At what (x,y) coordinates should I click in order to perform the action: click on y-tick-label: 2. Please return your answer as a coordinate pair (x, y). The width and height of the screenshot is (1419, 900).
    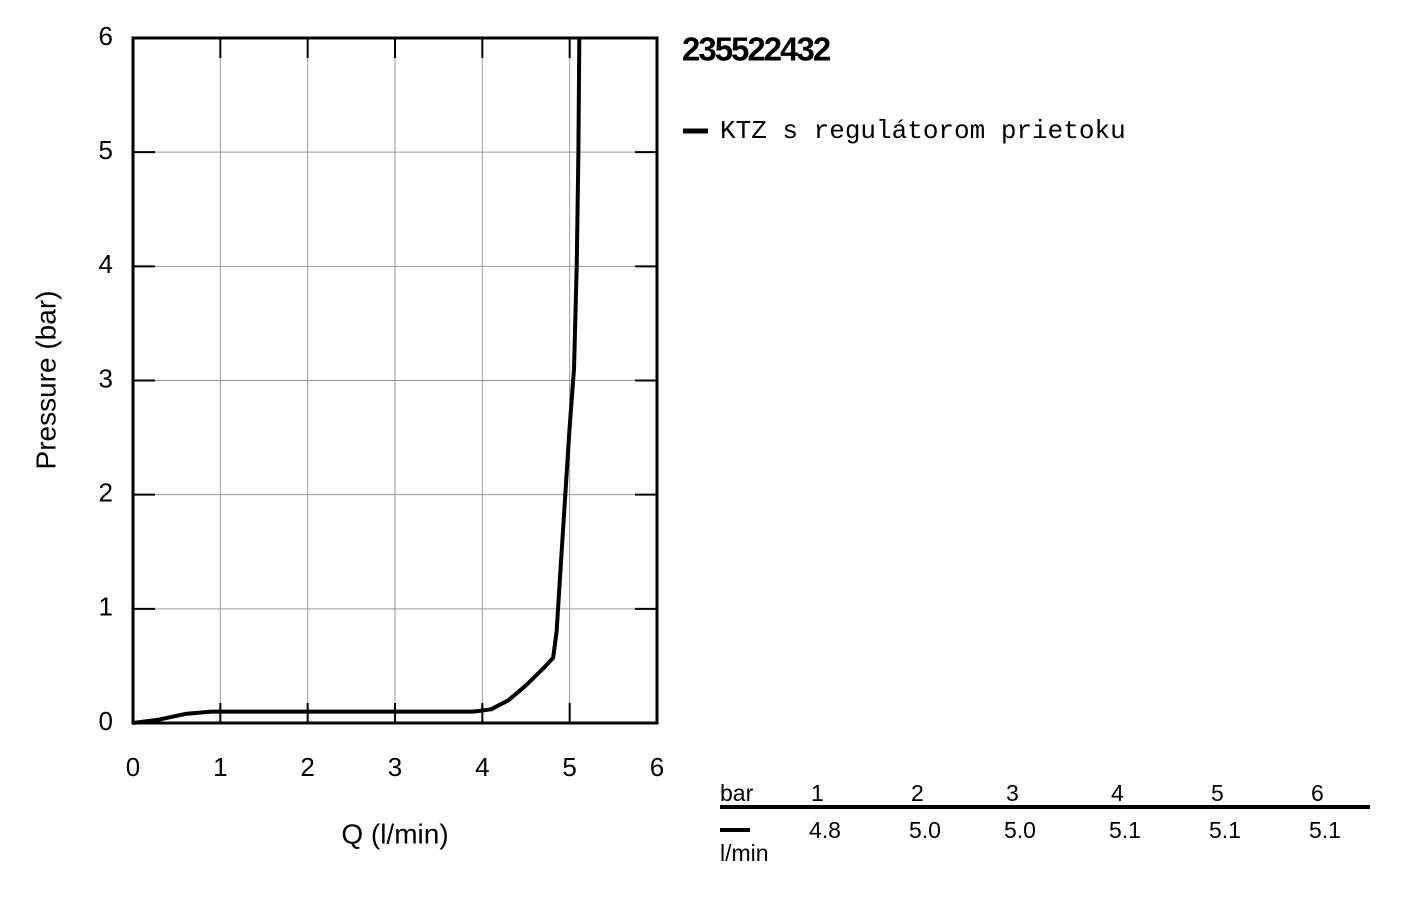
    Looking at the image, I should click on (106, 493).